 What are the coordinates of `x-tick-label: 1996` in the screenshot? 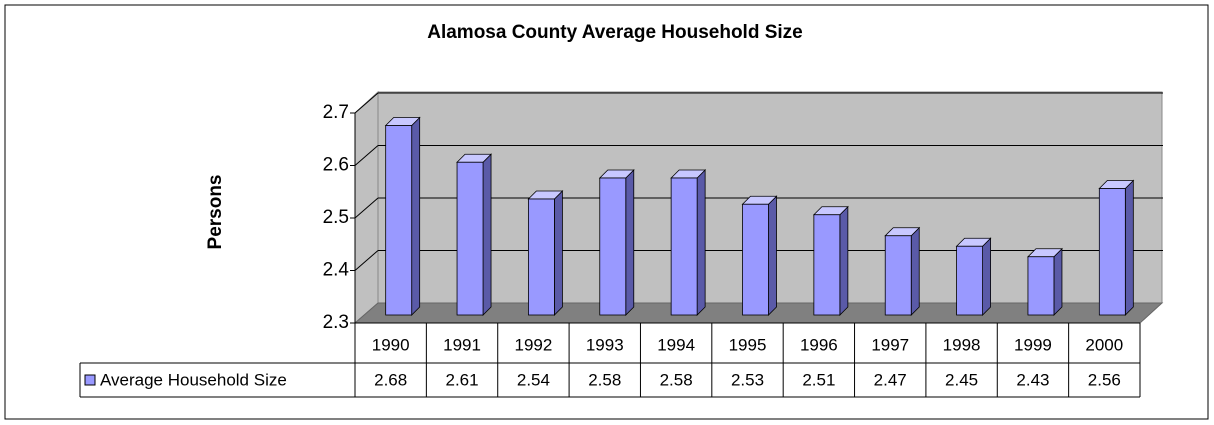 It's located at (819, 344).